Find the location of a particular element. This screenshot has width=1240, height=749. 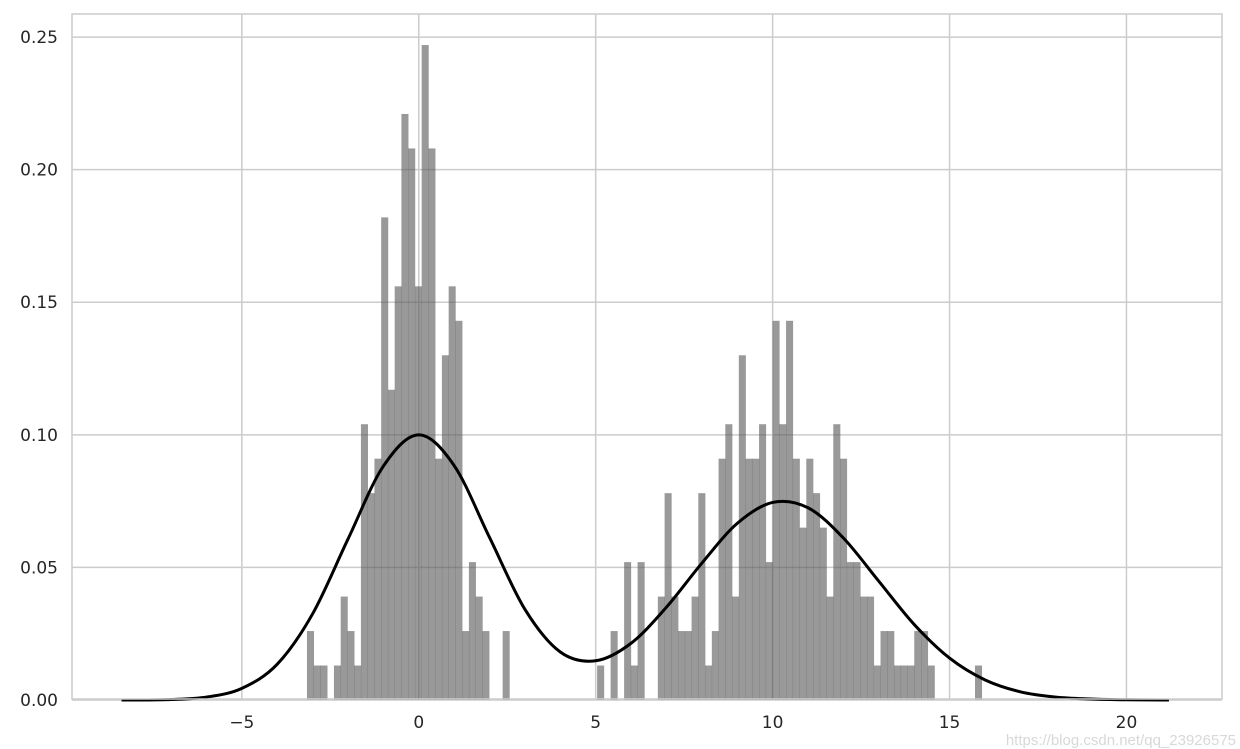

y-tick-label: 0.15 is located at coordinates (39, 303).